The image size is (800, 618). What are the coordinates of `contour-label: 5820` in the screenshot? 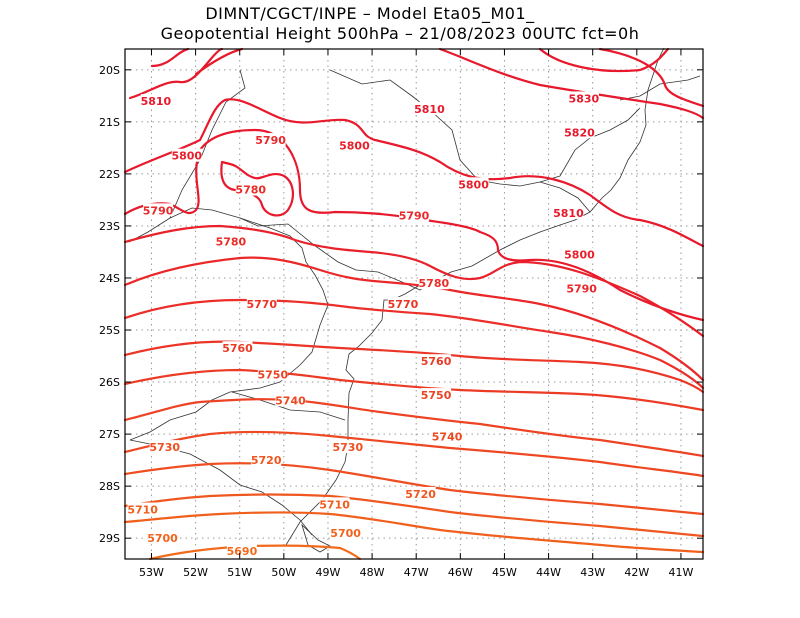 It's located at (579, 132).